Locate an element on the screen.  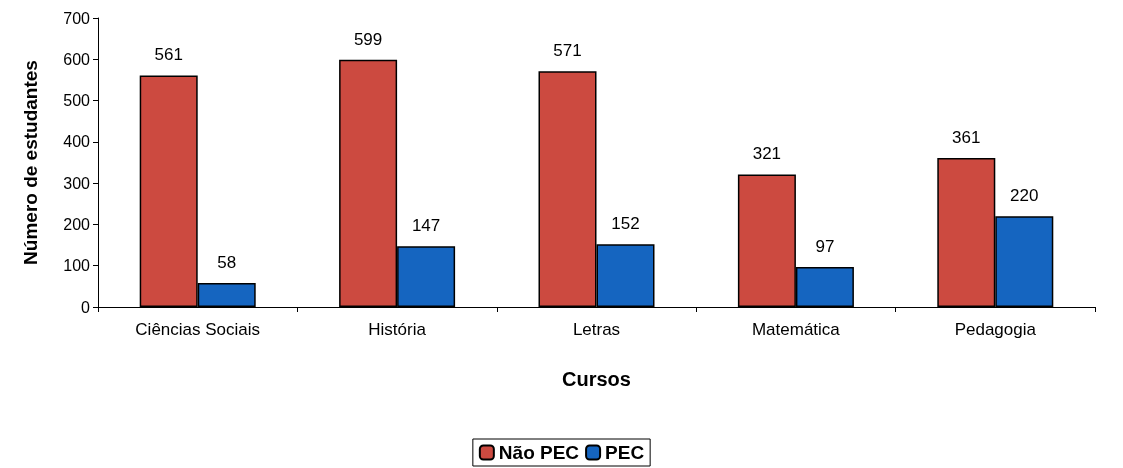
data-label: 147 is located at coordinates (426, 226).